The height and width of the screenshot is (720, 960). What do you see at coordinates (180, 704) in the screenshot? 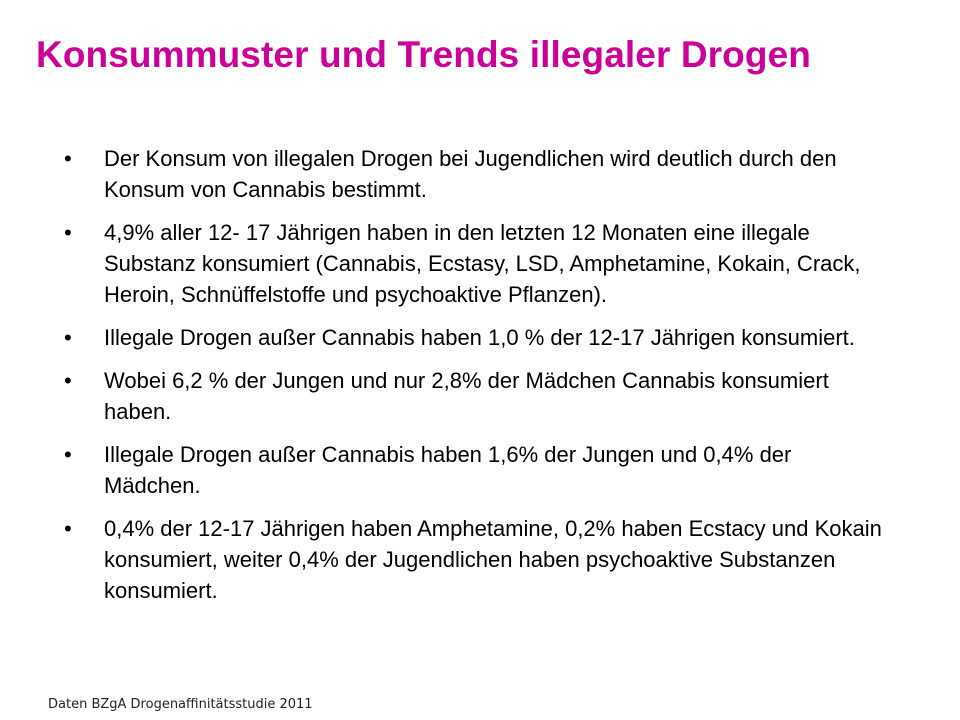
I see `source-note: Daten BZgA Drogenaffinitätsstudie 2011` at bounding box center [180, 704].